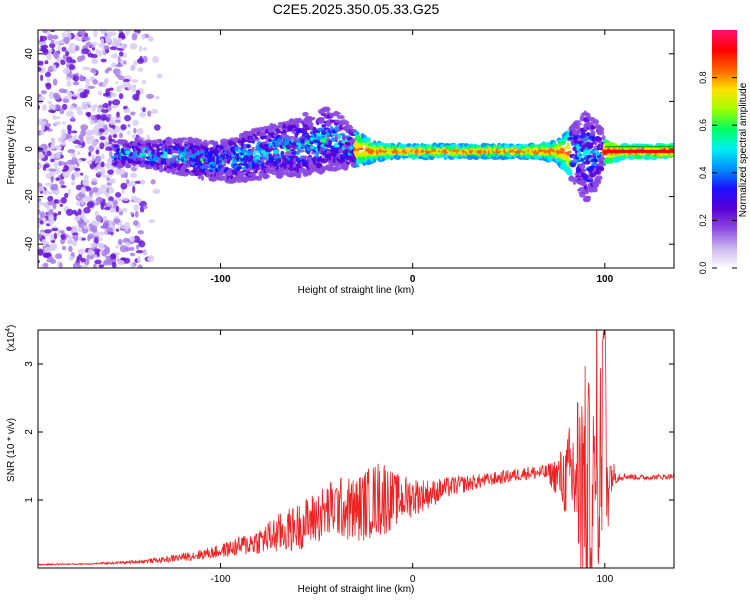 This screenshot has height=600, width=750. What do you see at coordinates (11, 450) in the screenshot?
I see `snr-y-axis-label: SNR (10 * v/v)` at bounding box center [11, 450].